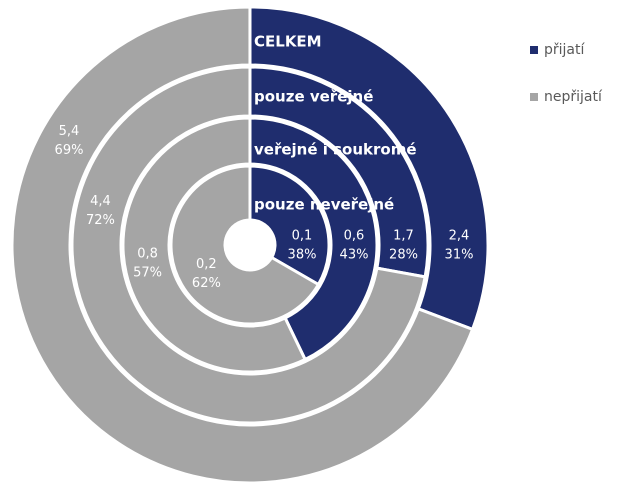 The width and height of the screenshot is (629, 482). I want to click on value-label: 2,4, so click(459, 236).